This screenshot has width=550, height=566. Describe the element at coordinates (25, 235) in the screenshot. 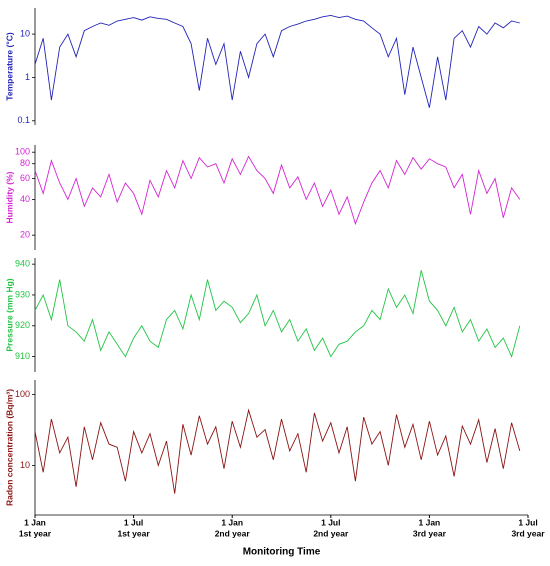

I see `y-tick-label: 20` at that location.